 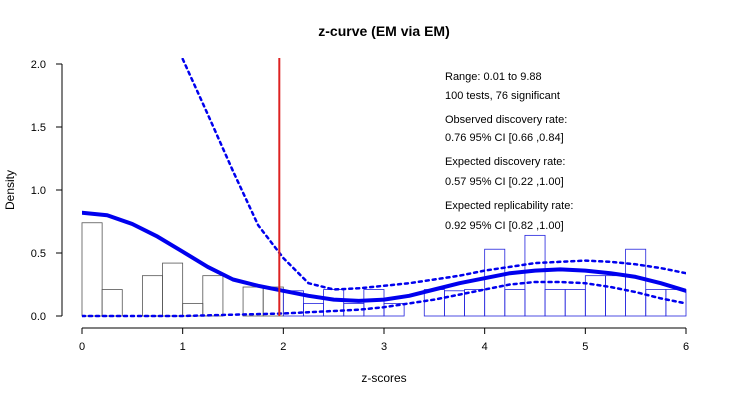 What do you see at coordinates (82, 347) in the screenshot?
I see `x-tick-label: 0` at bounding box center [82, 347].